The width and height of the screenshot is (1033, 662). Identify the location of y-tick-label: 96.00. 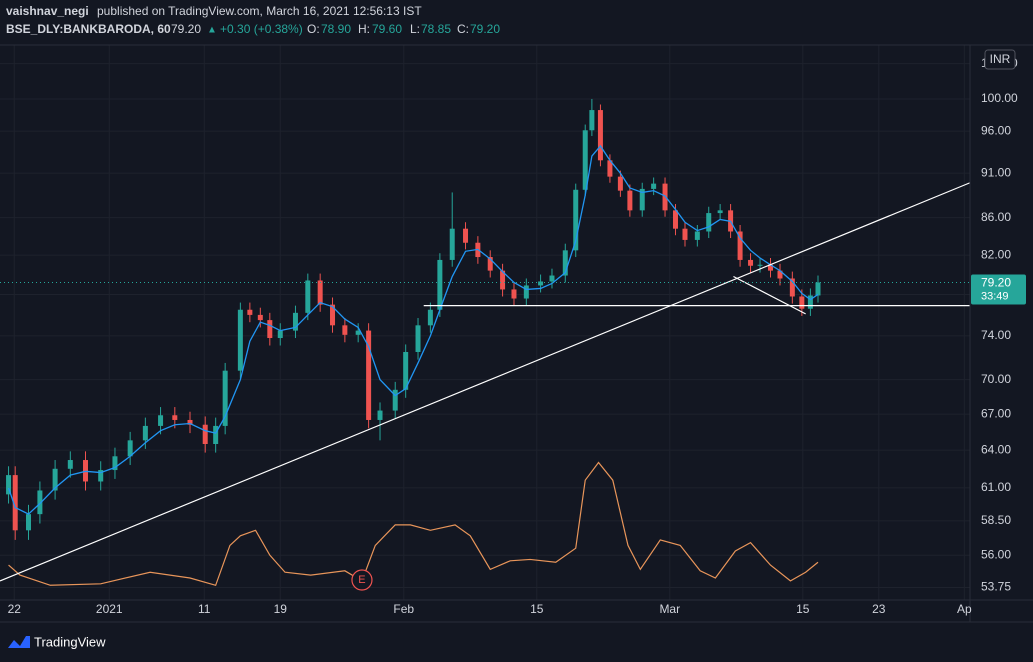
(996, 130).